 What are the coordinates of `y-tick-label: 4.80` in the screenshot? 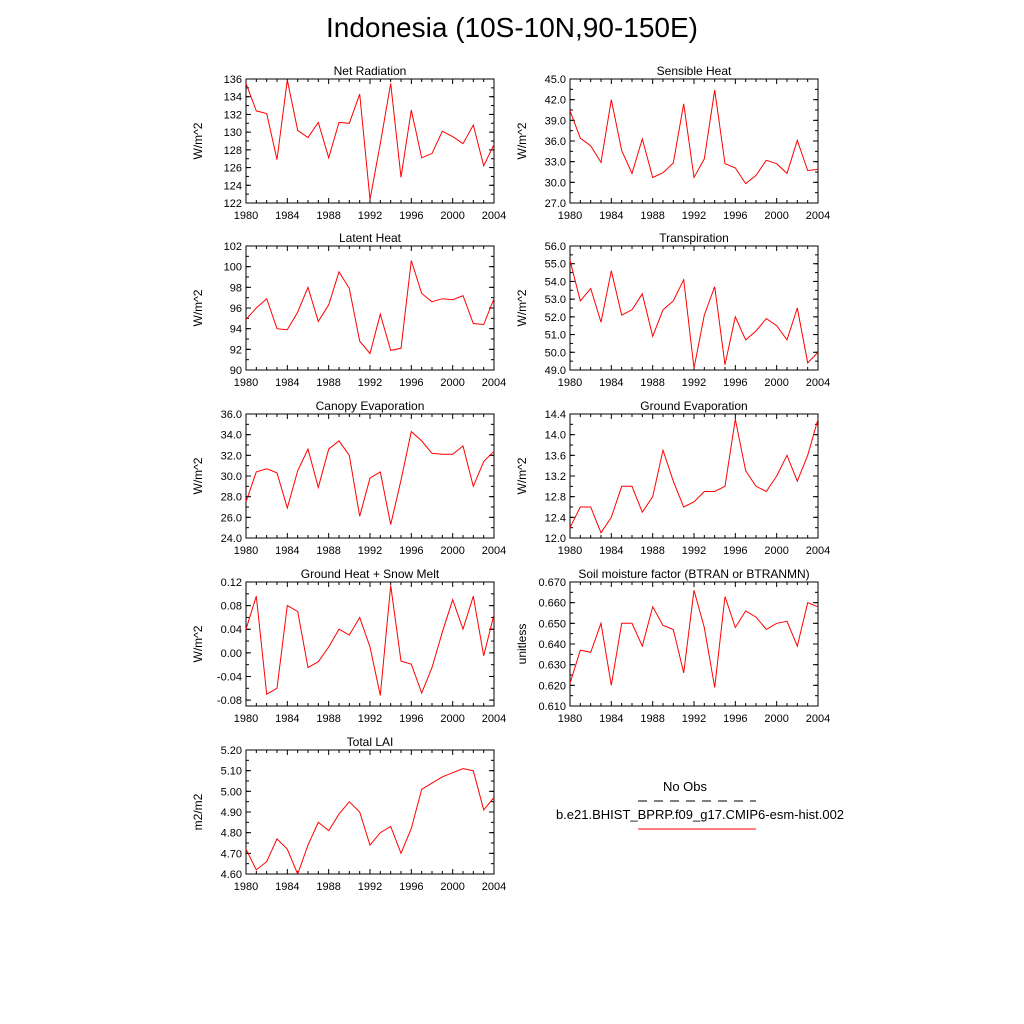 It's located at (231, 834).